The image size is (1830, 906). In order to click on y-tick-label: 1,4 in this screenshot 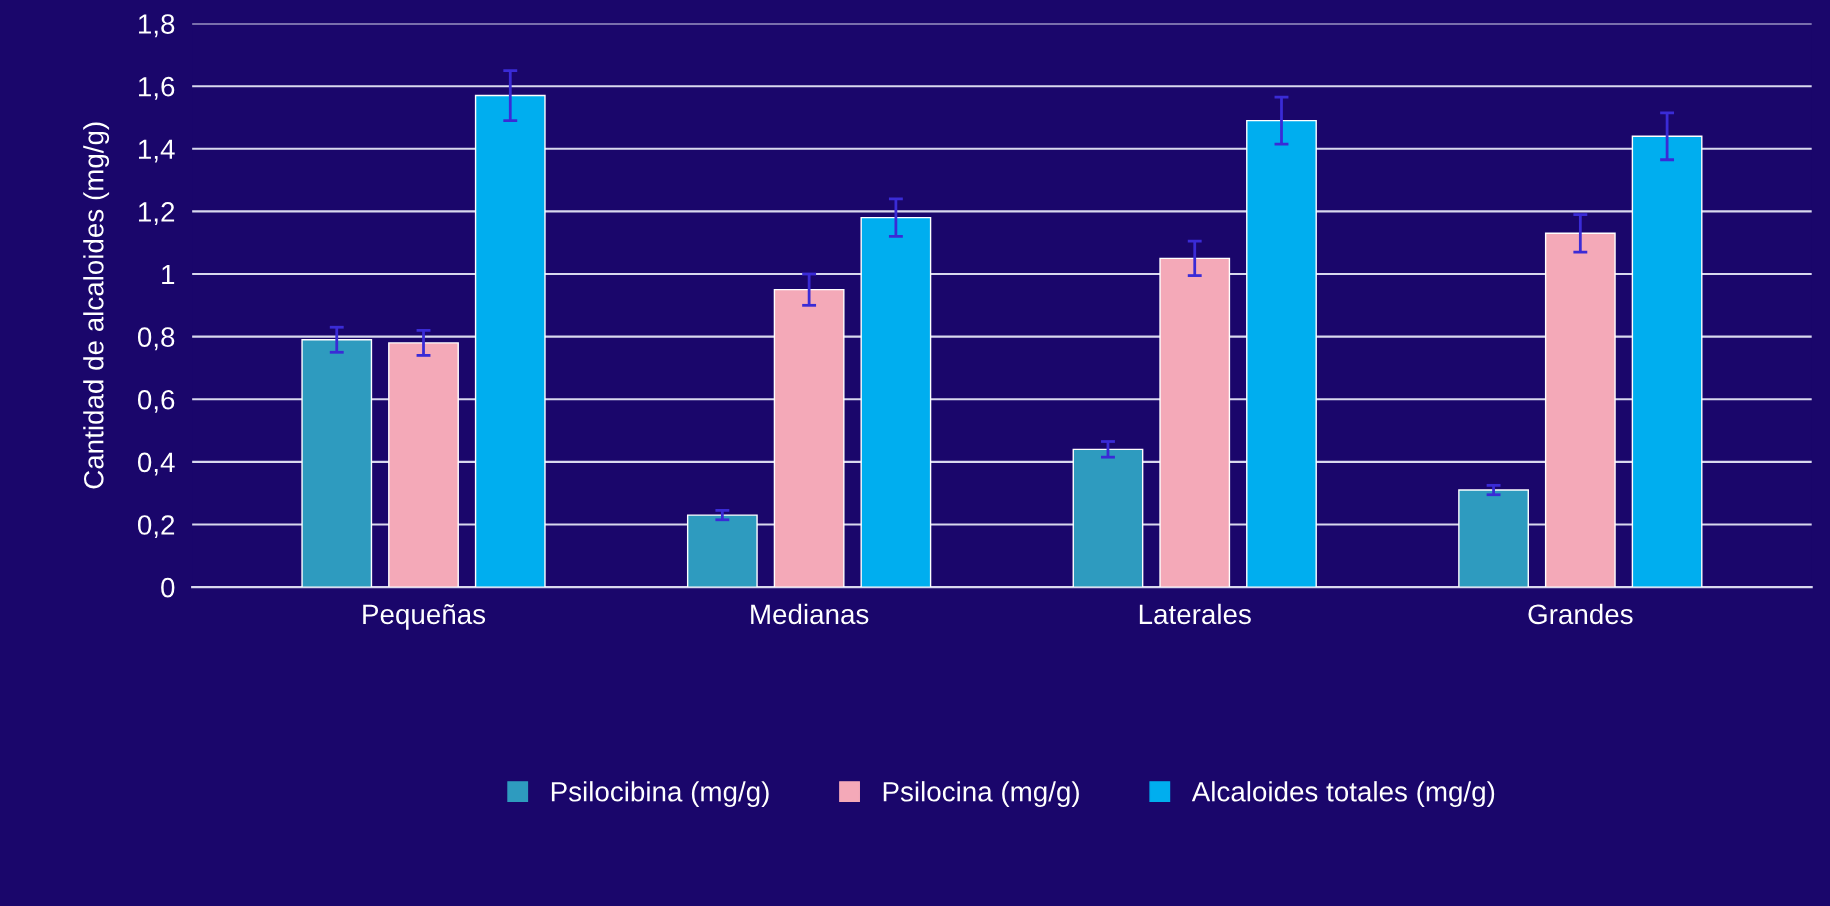, I will do `click(156, 151)`.